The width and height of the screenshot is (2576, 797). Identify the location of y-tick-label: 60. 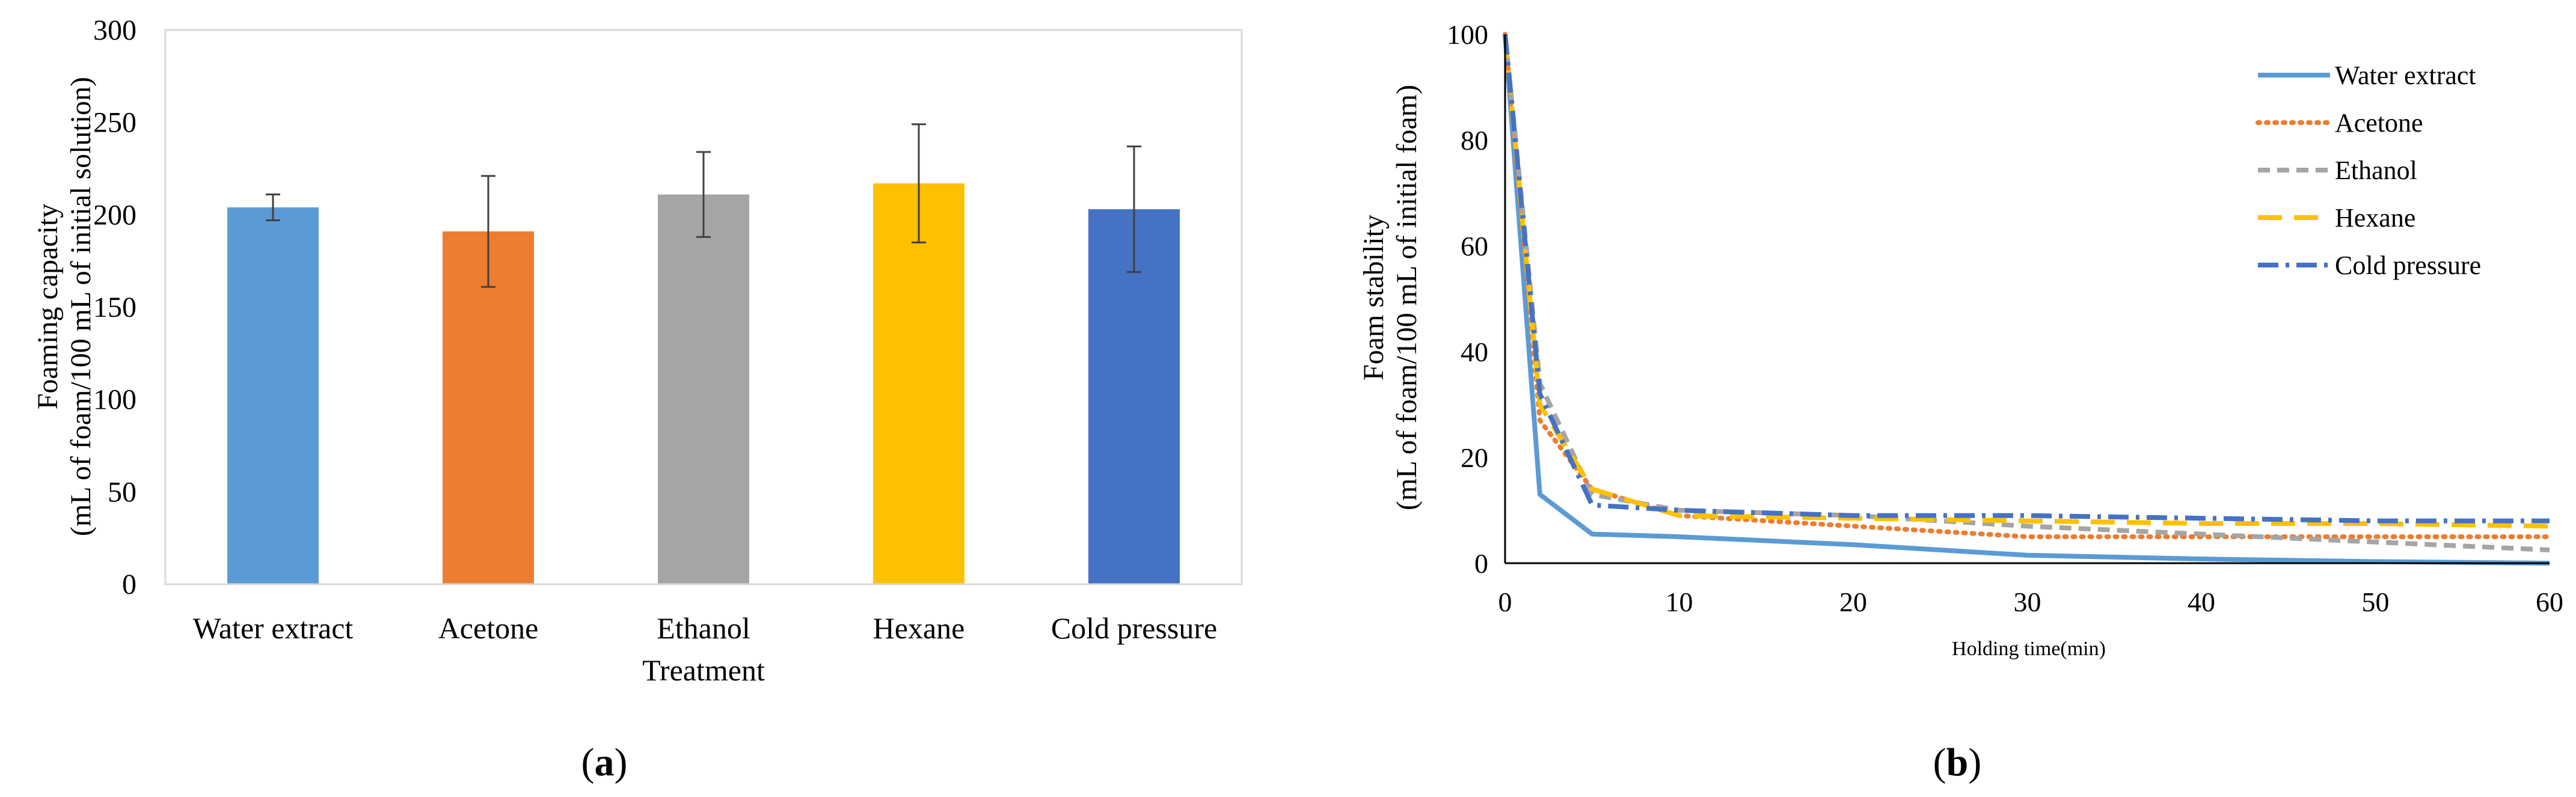
(1474, 246).